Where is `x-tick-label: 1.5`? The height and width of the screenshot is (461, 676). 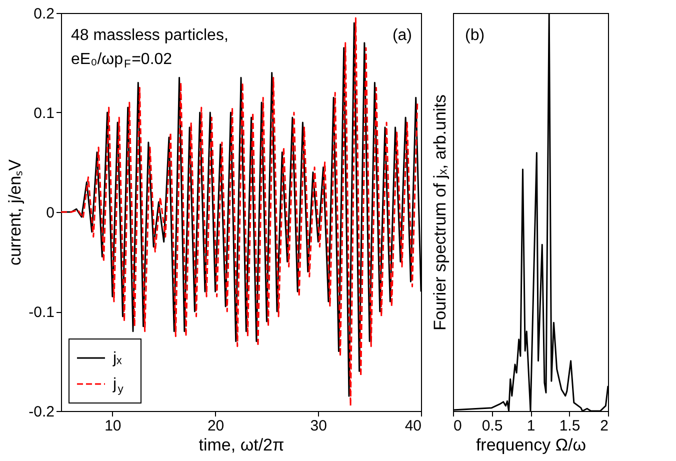 x-tick-label: 1.5 is located at coordinates (569, 426).